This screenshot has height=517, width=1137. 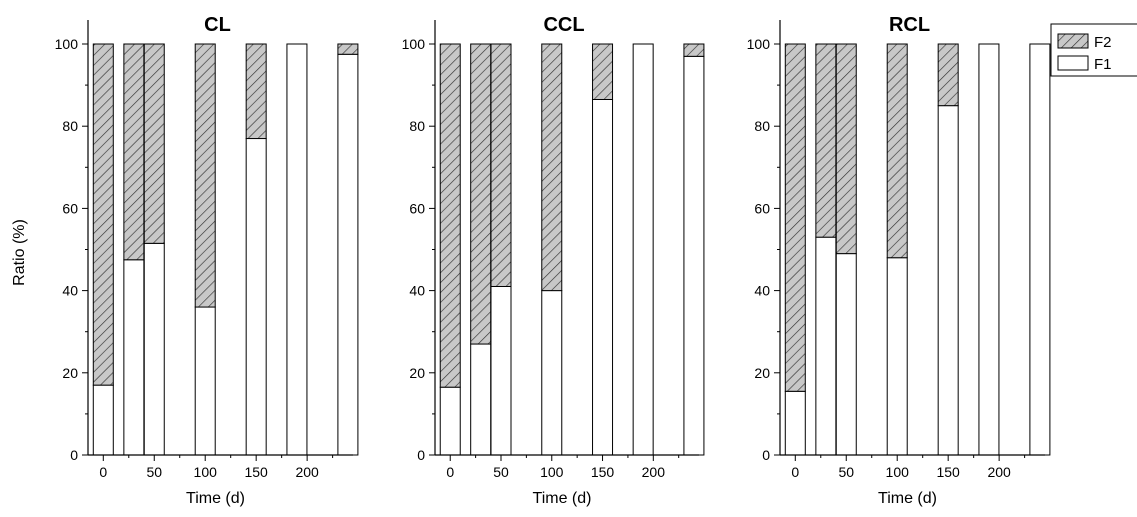 What do you see at coordinates (1073, 63) in the screenshot?
I see `legend-swatch-f1` at bounding box center [1073, 63].